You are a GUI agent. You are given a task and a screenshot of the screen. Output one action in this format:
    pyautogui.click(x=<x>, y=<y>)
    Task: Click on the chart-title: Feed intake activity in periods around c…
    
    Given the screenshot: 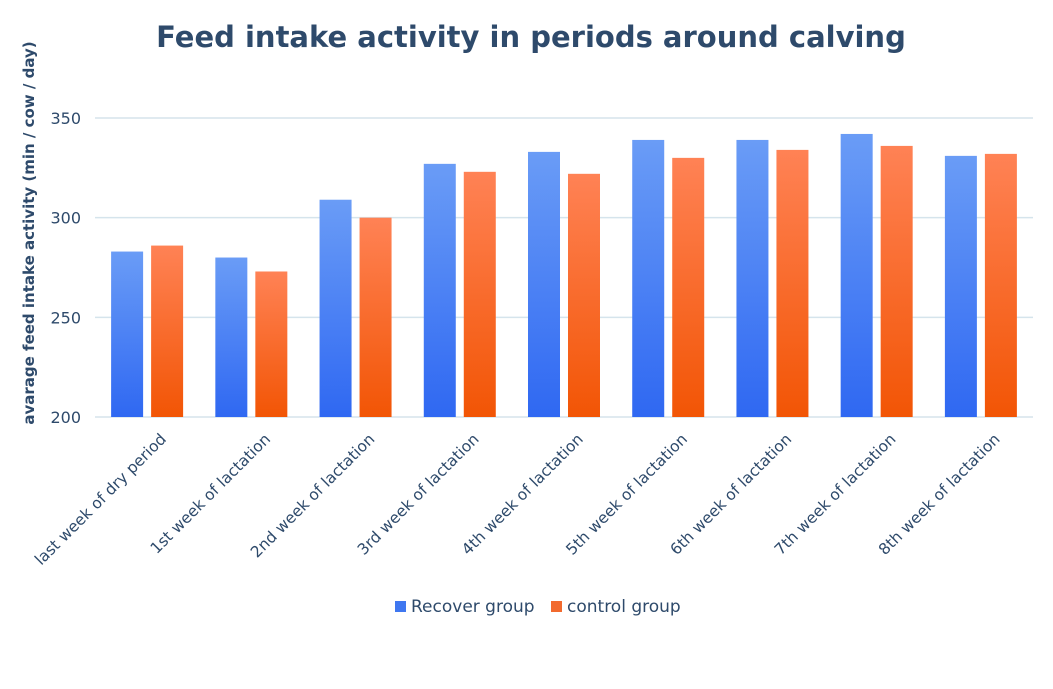 What is the action you would take?
    pyautogui.click(x=531, y=37)
    